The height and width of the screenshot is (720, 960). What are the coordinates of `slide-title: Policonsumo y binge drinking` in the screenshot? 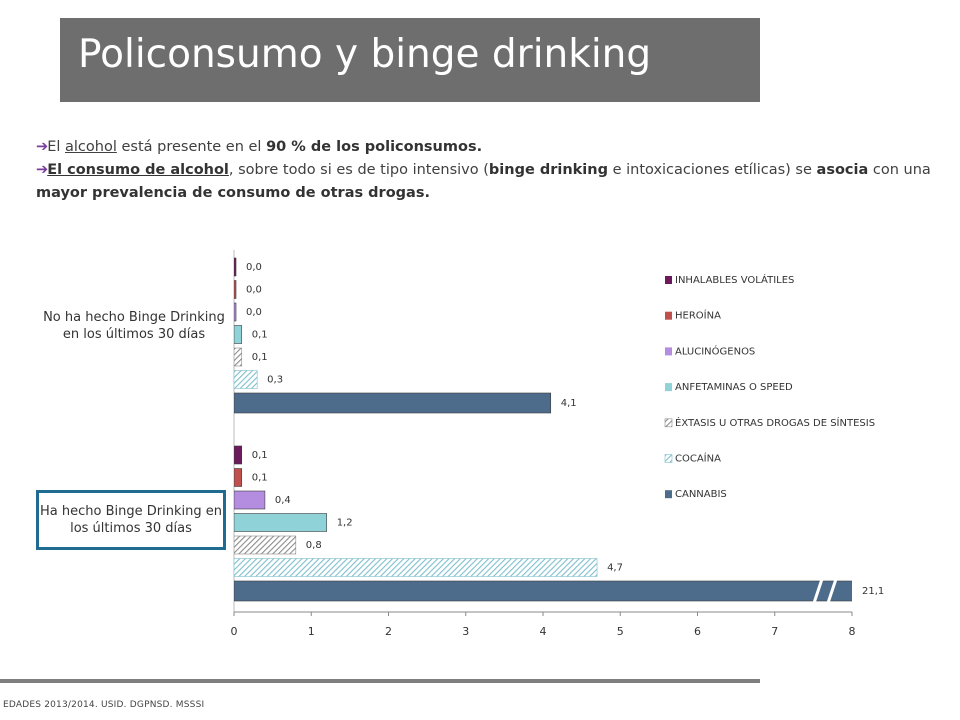 It's located at (365, 54).